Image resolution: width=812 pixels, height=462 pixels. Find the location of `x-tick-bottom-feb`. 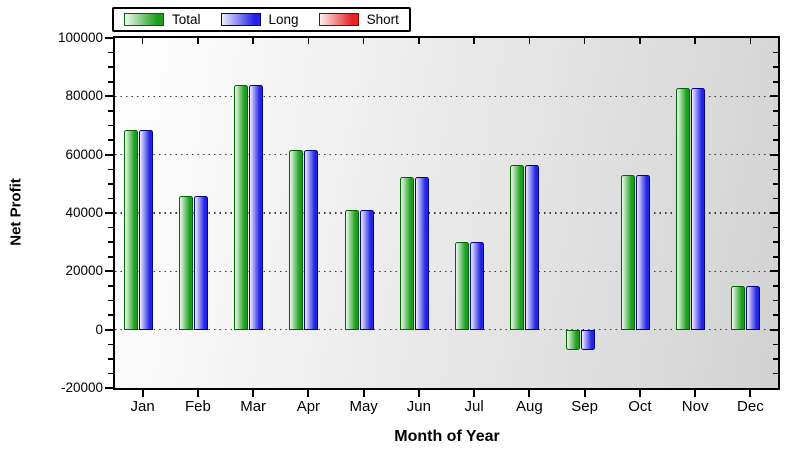

x-tick-bottom-feb is located at coordinates (197, 393).